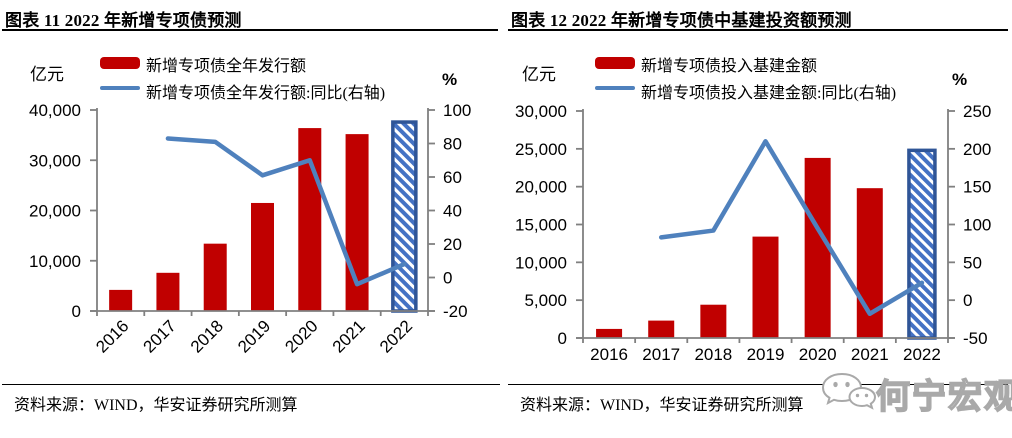  What do you see at coordinates (729, 66) in the screenshot?
I see `chart2-legend-bar-label: 新增专项债投入基建金额` at bounding box center [729, 66].